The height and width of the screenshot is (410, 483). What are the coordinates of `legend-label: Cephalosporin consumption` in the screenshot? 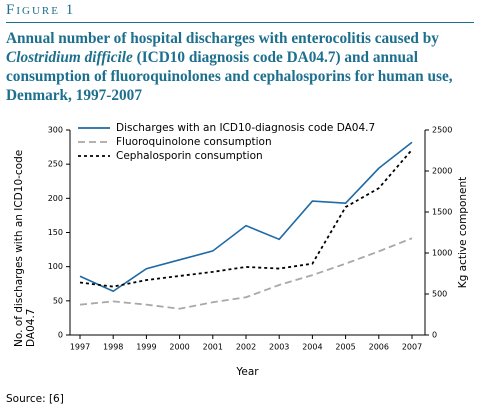 It's located at (189, 156).